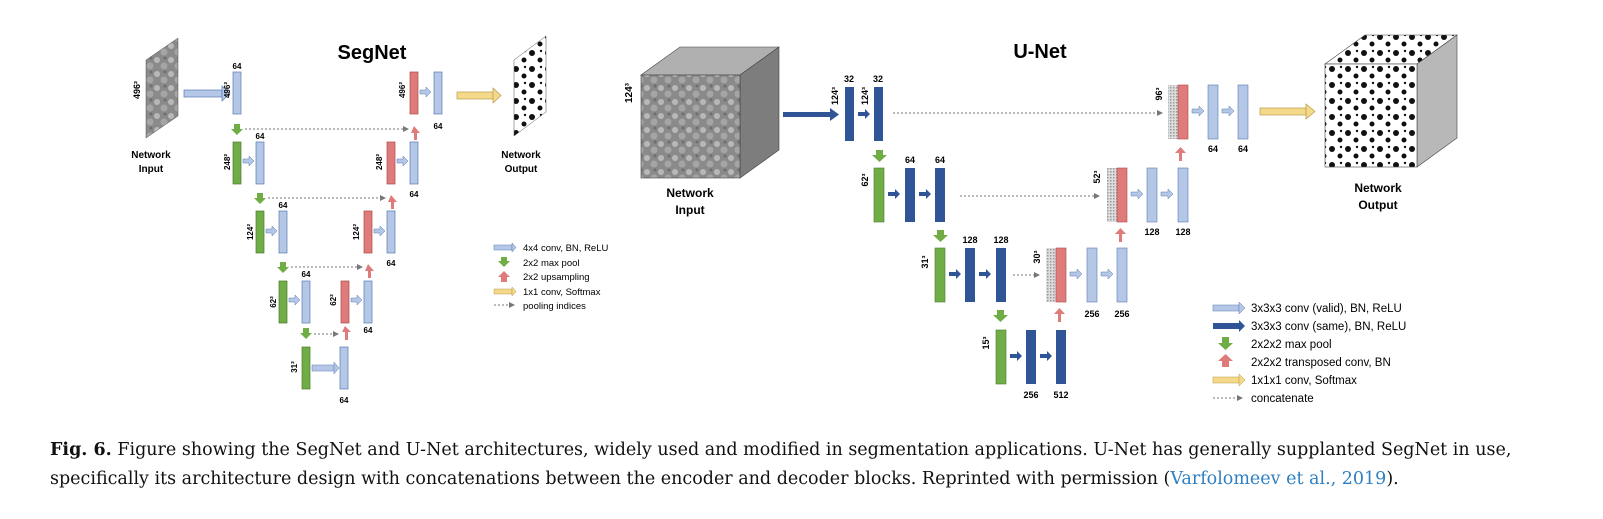 The image size is (1603, 519). I want to click on unet-dec2-block-b, so click(1183, 195).